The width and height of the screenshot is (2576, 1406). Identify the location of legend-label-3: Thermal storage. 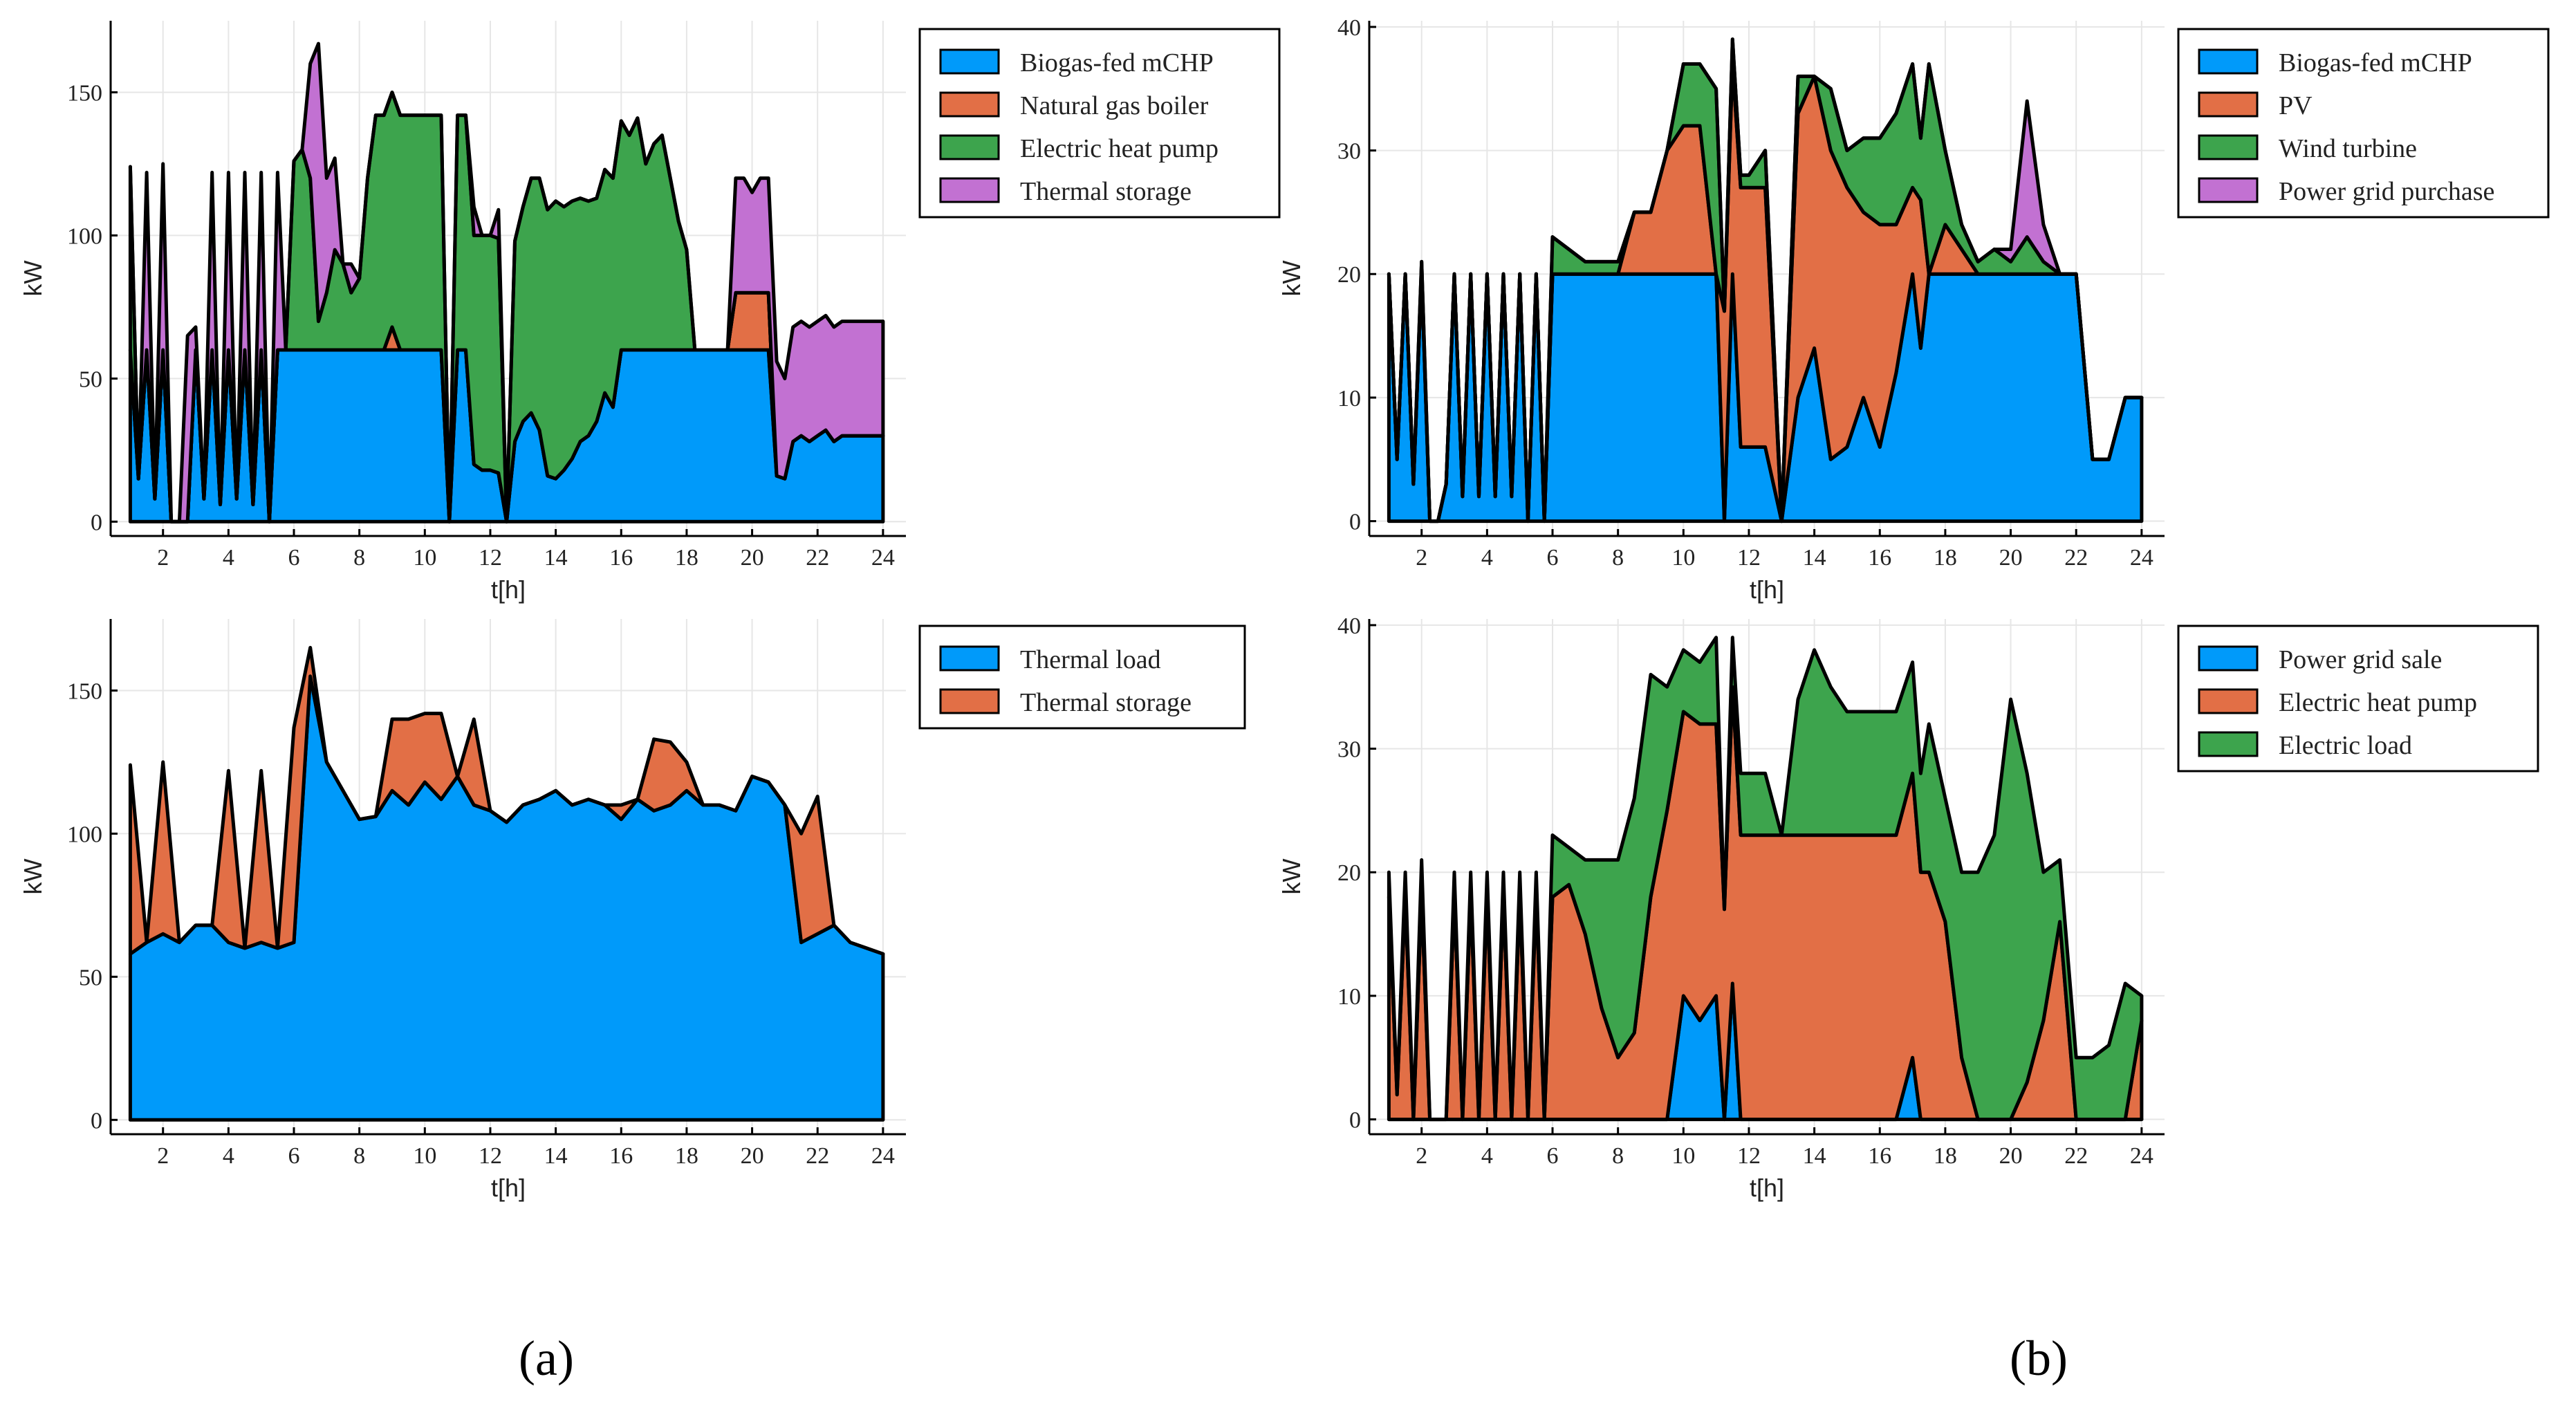
(1106, 191).